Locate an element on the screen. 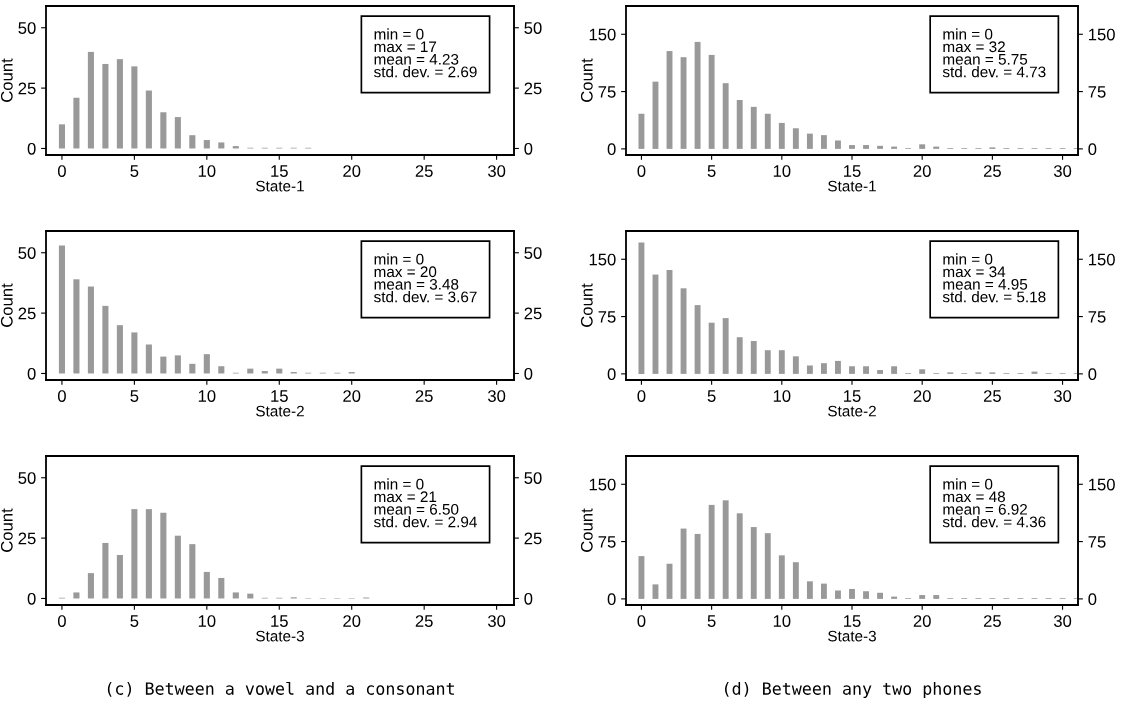  x-axis-title: State-3 is located at coordinates (280, 636).